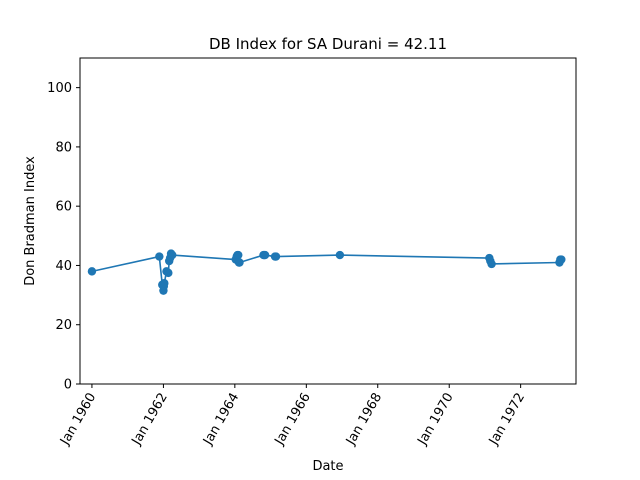  Describe the element at coordinates (63, 237) in the screenshot. I see `y-axis: 0 20 40 60 80 100` at that location.